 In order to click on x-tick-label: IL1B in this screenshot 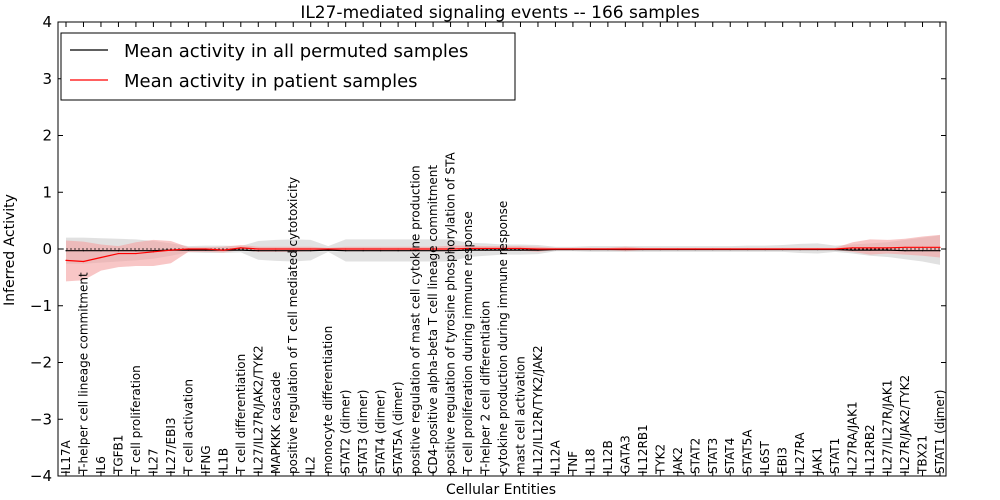, I will do `click(223, 461)`.